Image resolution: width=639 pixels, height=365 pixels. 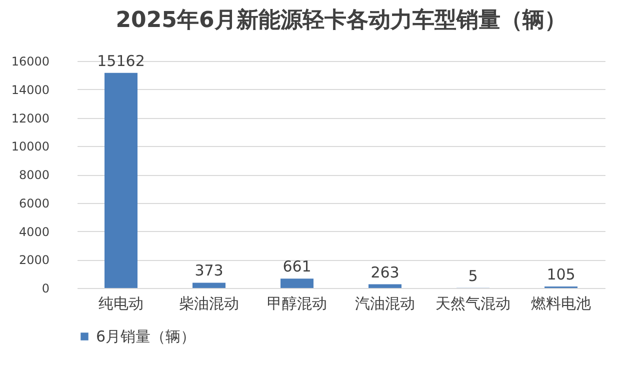 I want to click on x-tick-label: 汽油混动, so click(x=385, y=303).